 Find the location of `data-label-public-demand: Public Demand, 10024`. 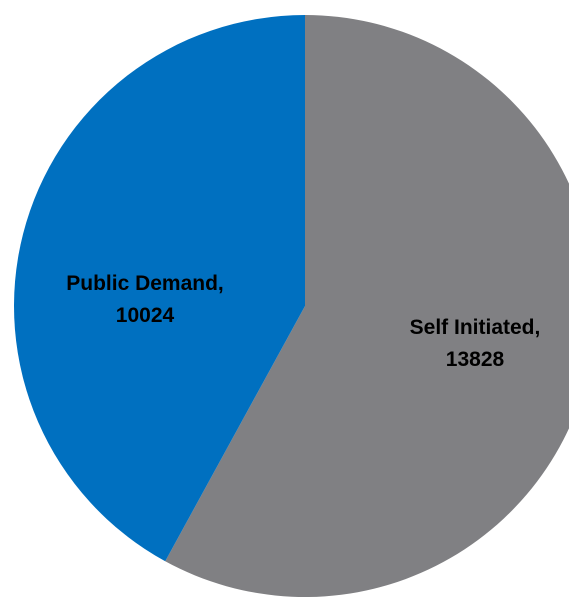

data-label-public-demand: Public Demand, 10024 is located at coordinates (145, 299).